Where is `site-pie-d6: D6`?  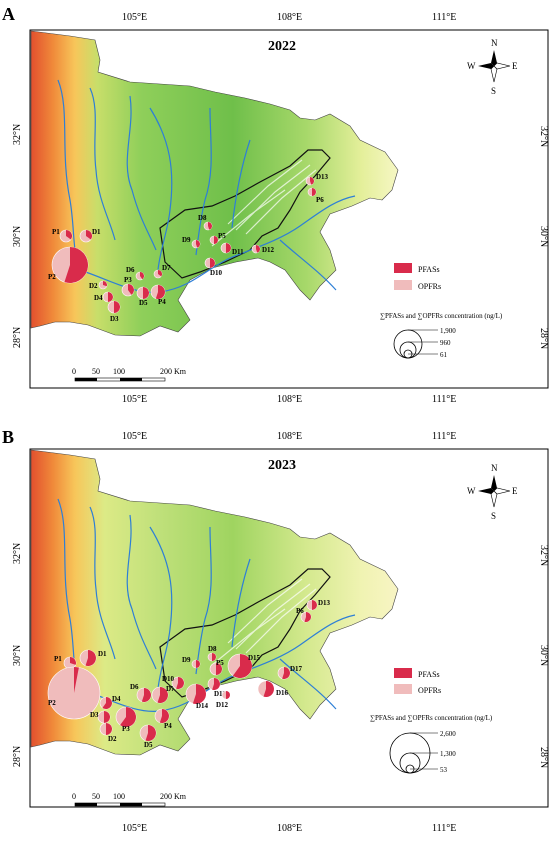 site-pie-d6: D6 is located at coordinates (135, 273).